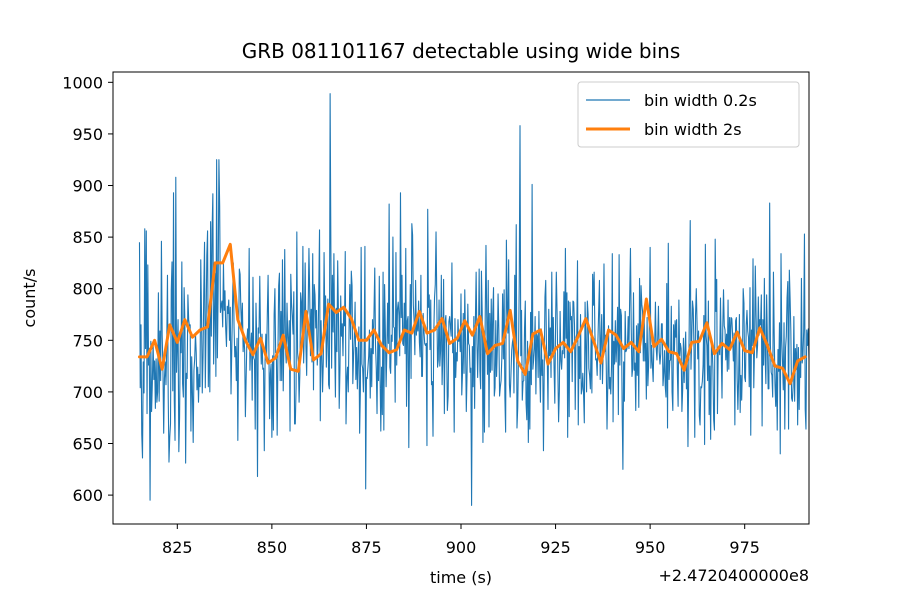  I want to click on x-tick-label: 825, so click(177, 547).